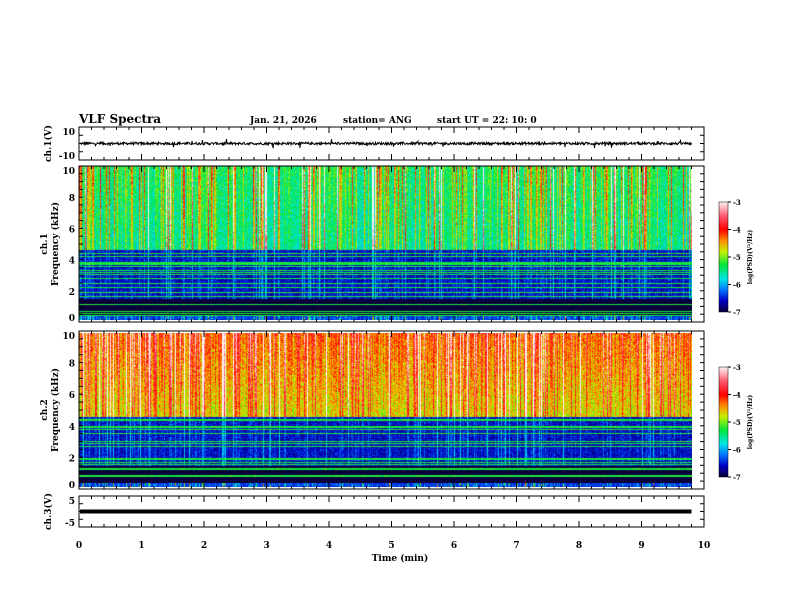  Describe the element at coordinates (579, 546) in the screenshot. I see `x-tick-label: 8` at that location.